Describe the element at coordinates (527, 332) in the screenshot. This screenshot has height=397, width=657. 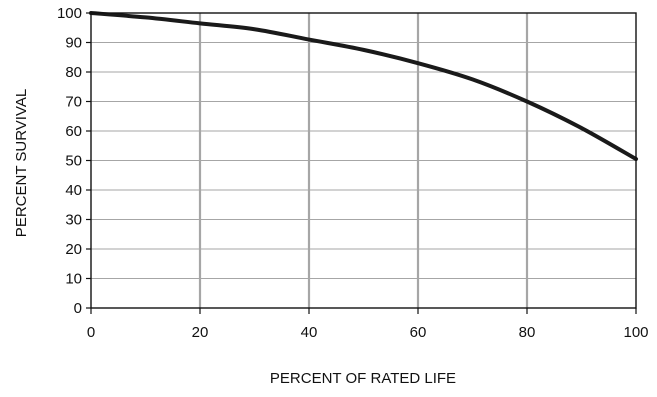
I see `x-tick-label-80: 80` at that location.